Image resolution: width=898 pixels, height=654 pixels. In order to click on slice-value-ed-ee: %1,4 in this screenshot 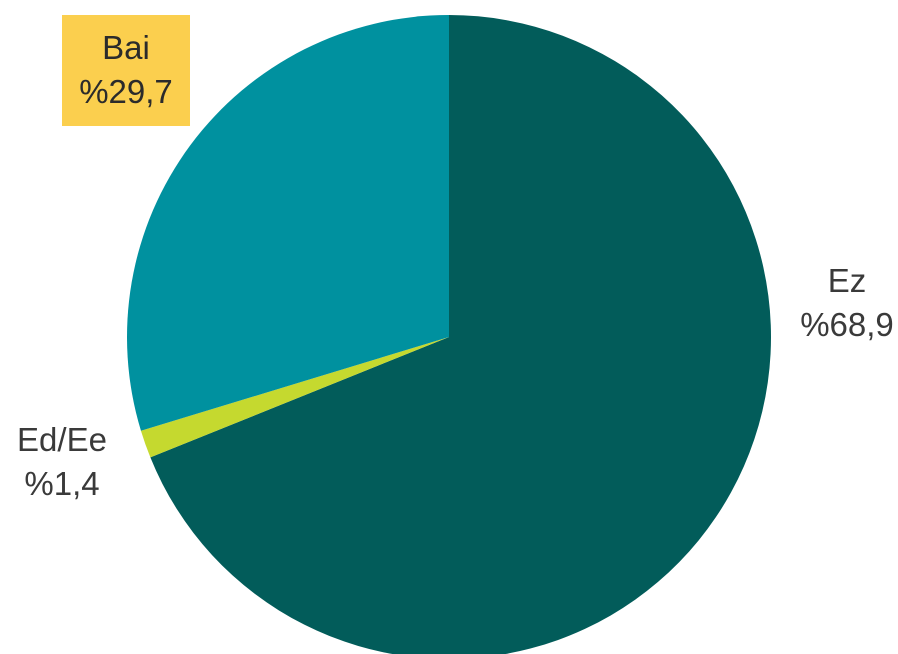, I will do `click(62, 483)`.